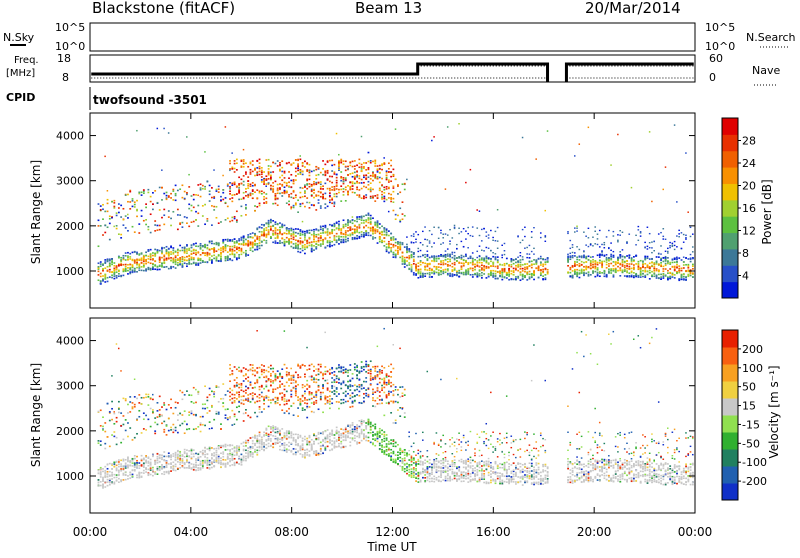 Image resolution: width=800 pixels, height=558 pixels. What do you see at coordinates (751, 424) in the screenshot?
I see `velocity-colorbar-tick: -15` at bounding box center [751, 424].